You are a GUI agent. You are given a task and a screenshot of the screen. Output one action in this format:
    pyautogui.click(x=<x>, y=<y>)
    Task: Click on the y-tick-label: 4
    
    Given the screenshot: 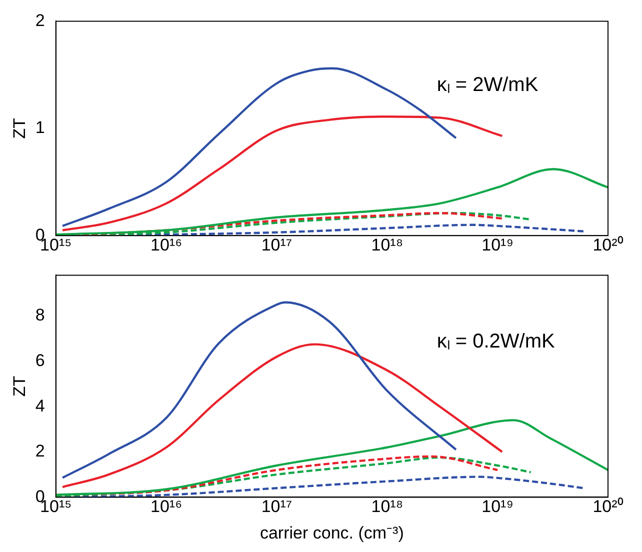 What is the action you would take?
    pyautogui.click(x=40, y=406)
    